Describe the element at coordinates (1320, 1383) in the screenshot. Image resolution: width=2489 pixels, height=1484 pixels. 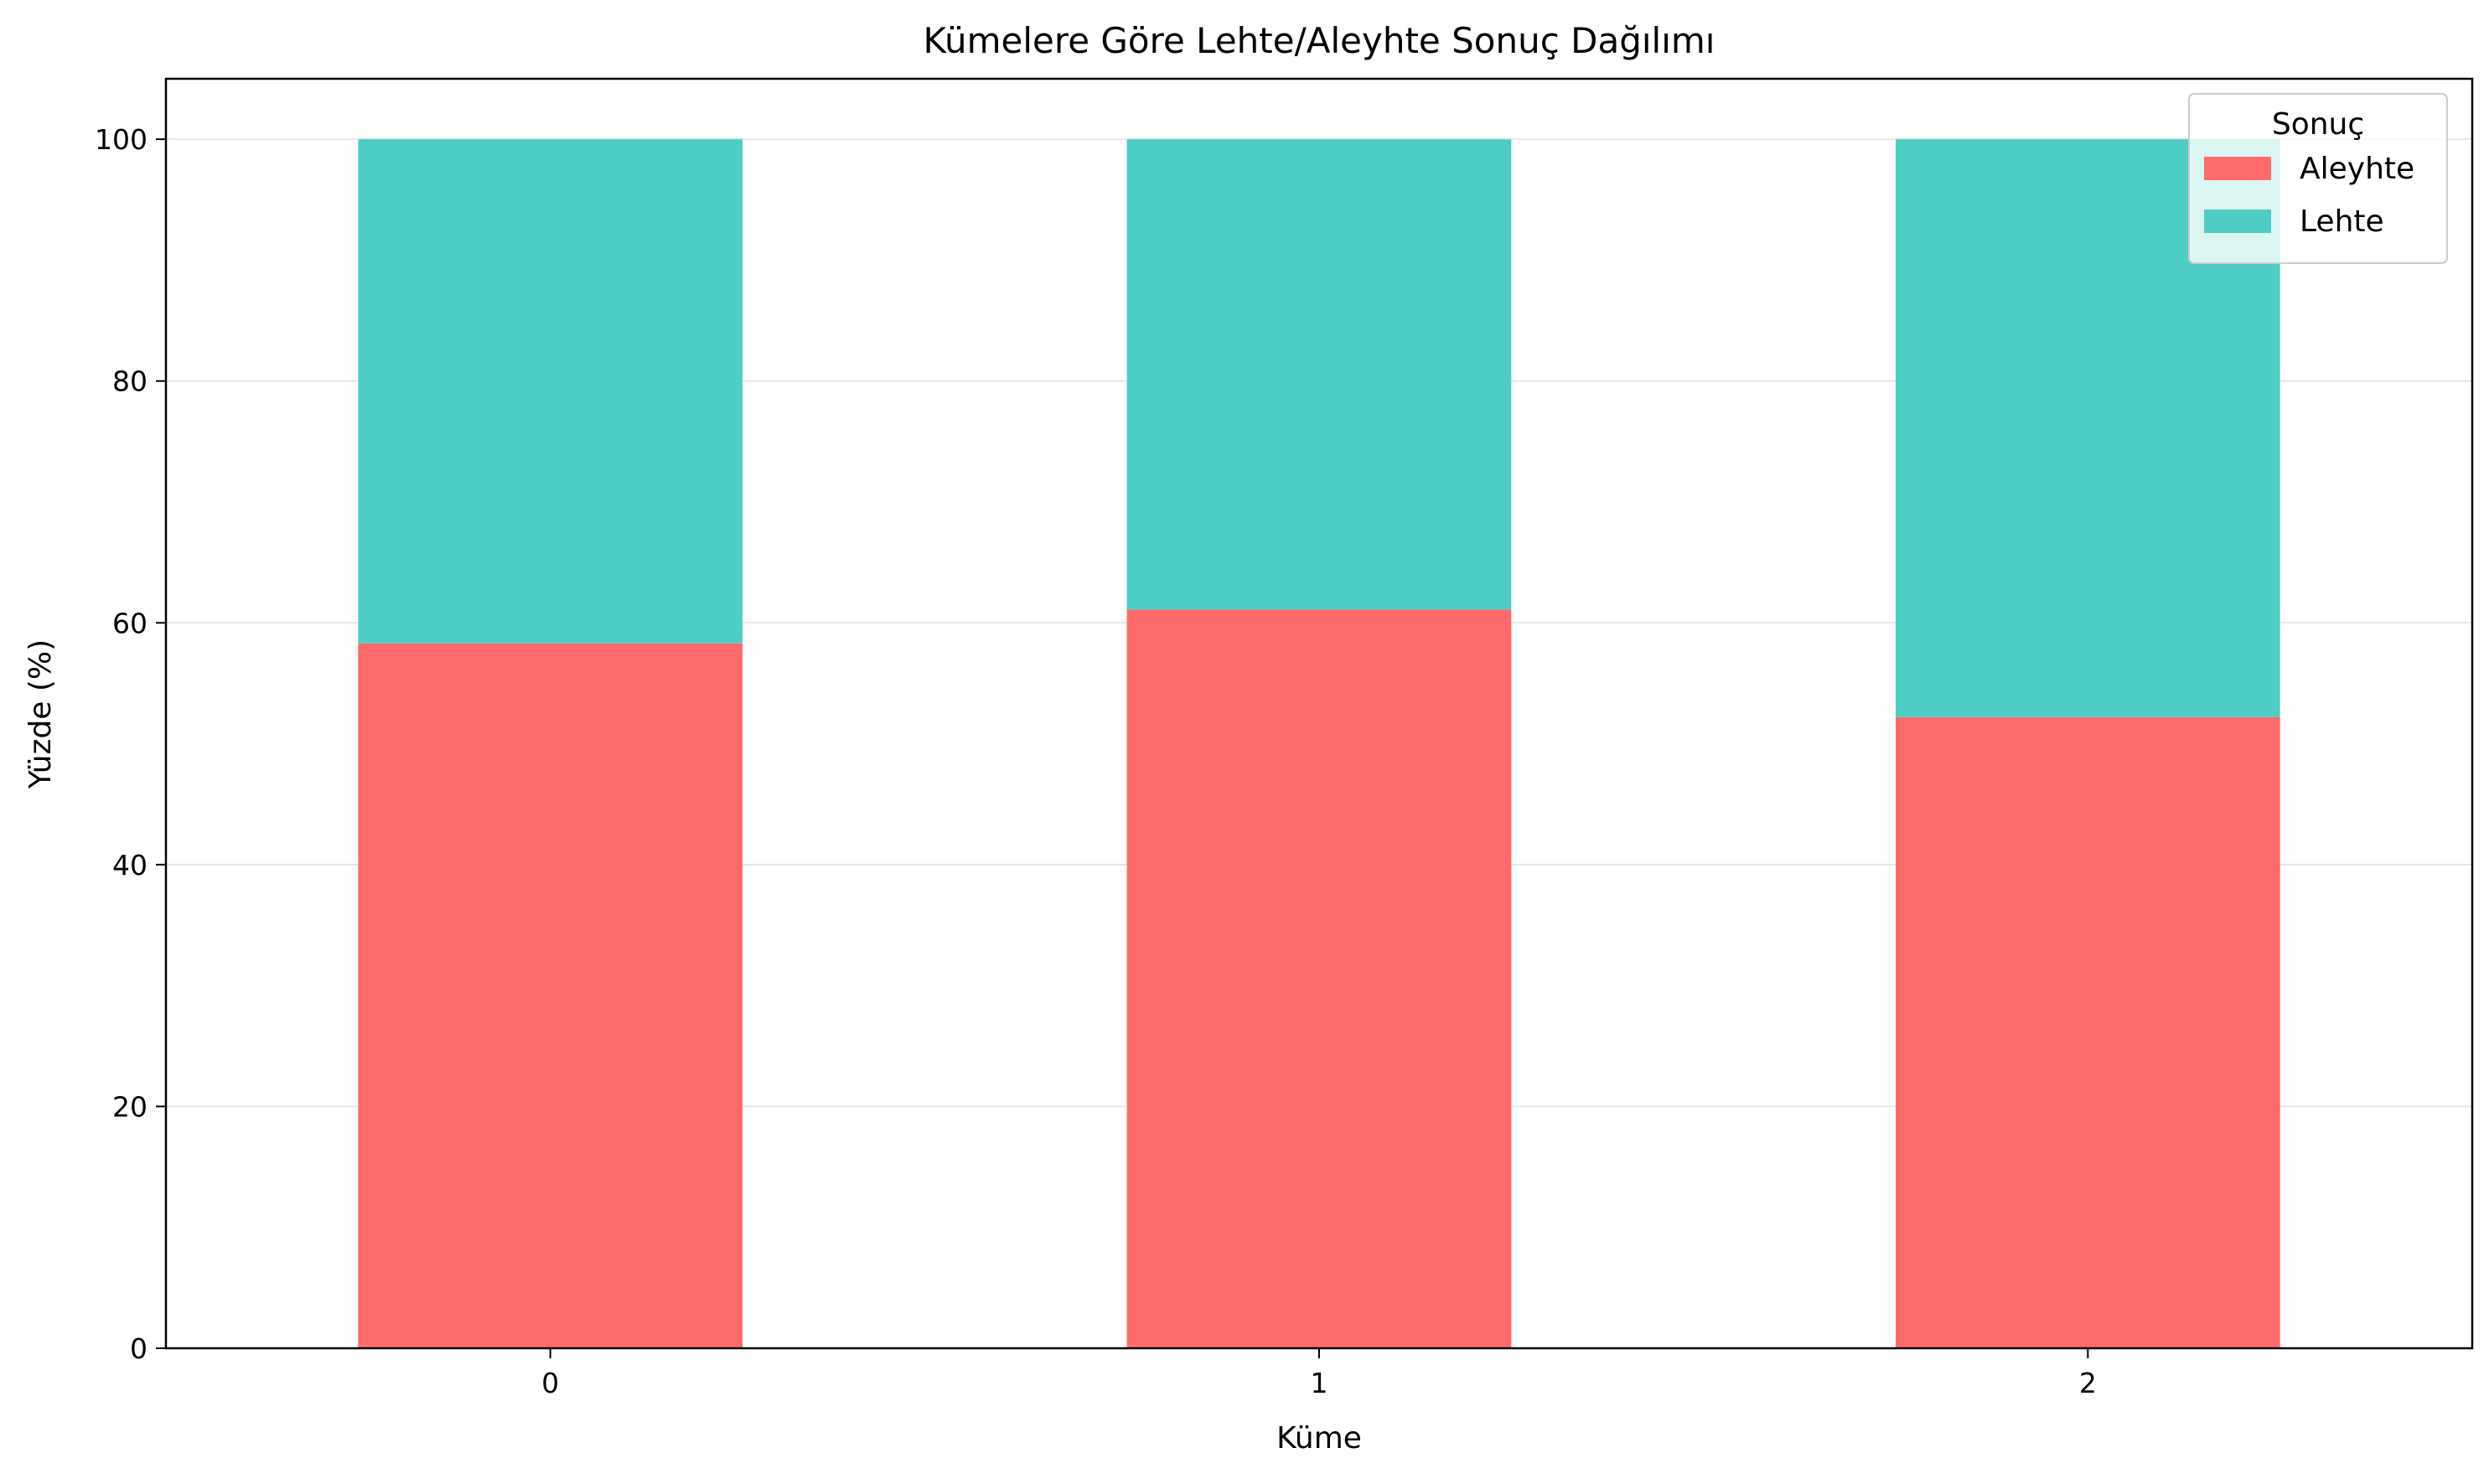
I see `x-tick-label: 1` at that location.